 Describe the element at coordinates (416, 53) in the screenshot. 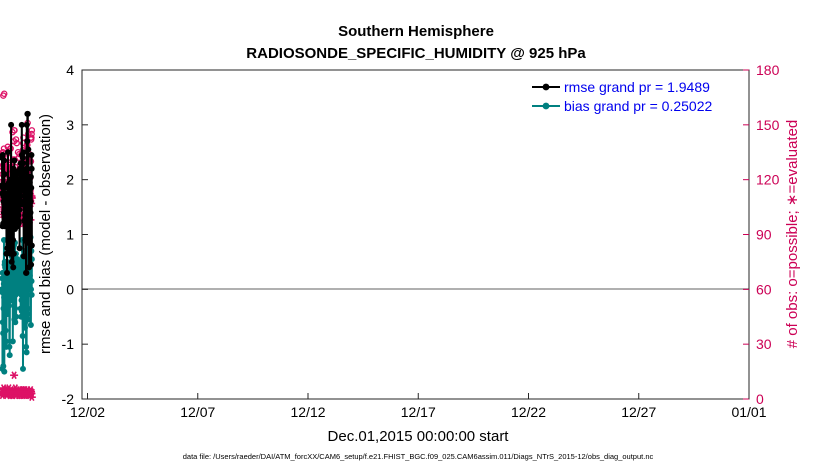

I see `chart-title-line2: RADIOSONDE_SPECIFIC_HUMIDITY @ 925 hPa` at that location.